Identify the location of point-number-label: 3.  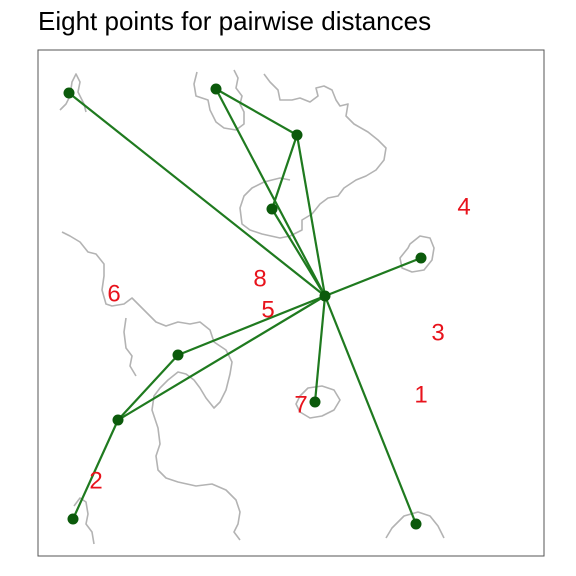
(437, 332).